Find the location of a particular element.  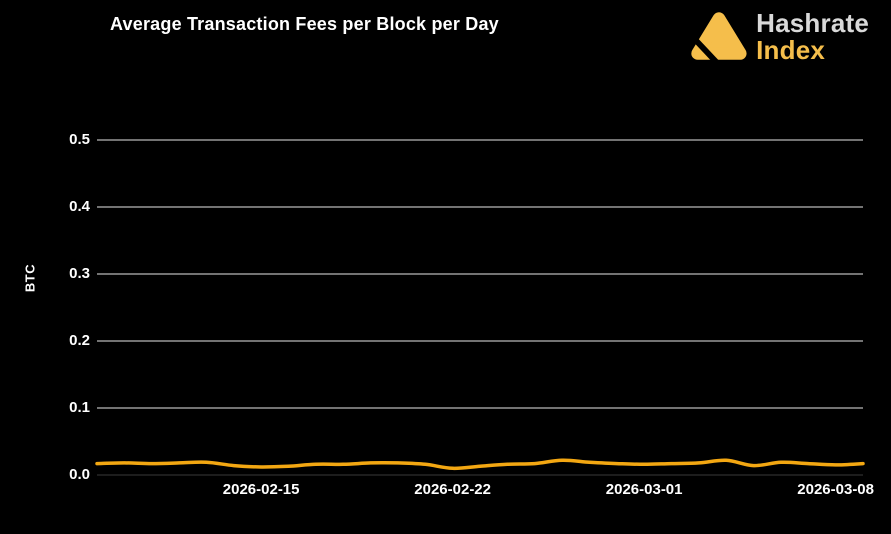

y-tick-label-0.4: 0.4 is located at coordinates (79, 206).